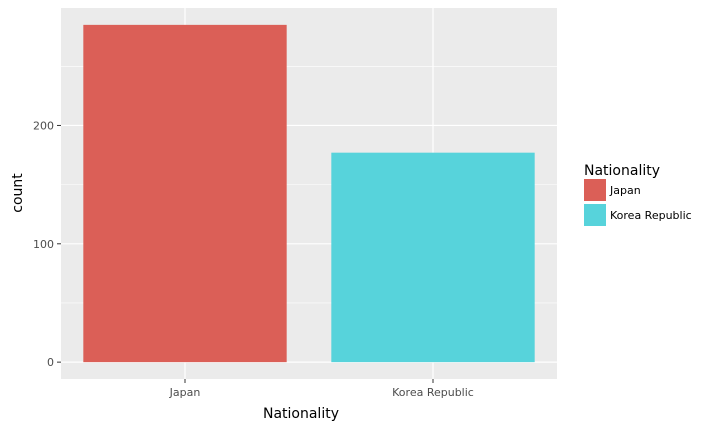 This screenshot has height=430, width=728. I want to click on x-axis: Japan Korea Republic, so click(321, 389).